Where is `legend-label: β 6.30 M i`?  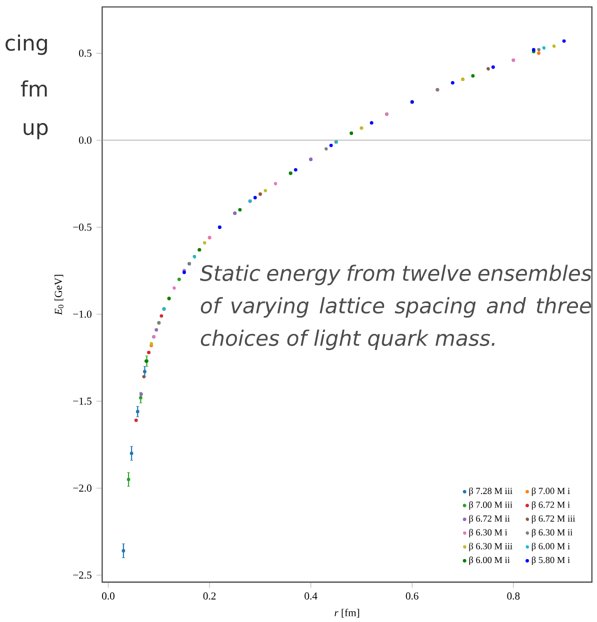
legend-label: β 6.30 M i is located at coordinates (488, 533).